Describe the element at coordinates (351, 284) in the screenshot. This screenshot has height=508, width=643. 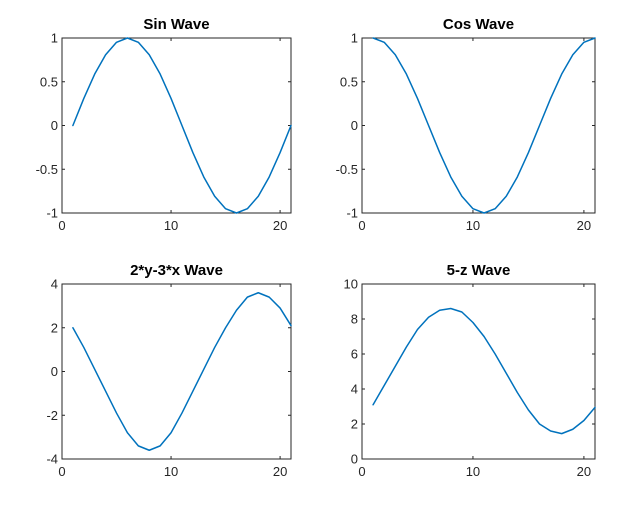
I see `y-tick-label: 10` at that location.